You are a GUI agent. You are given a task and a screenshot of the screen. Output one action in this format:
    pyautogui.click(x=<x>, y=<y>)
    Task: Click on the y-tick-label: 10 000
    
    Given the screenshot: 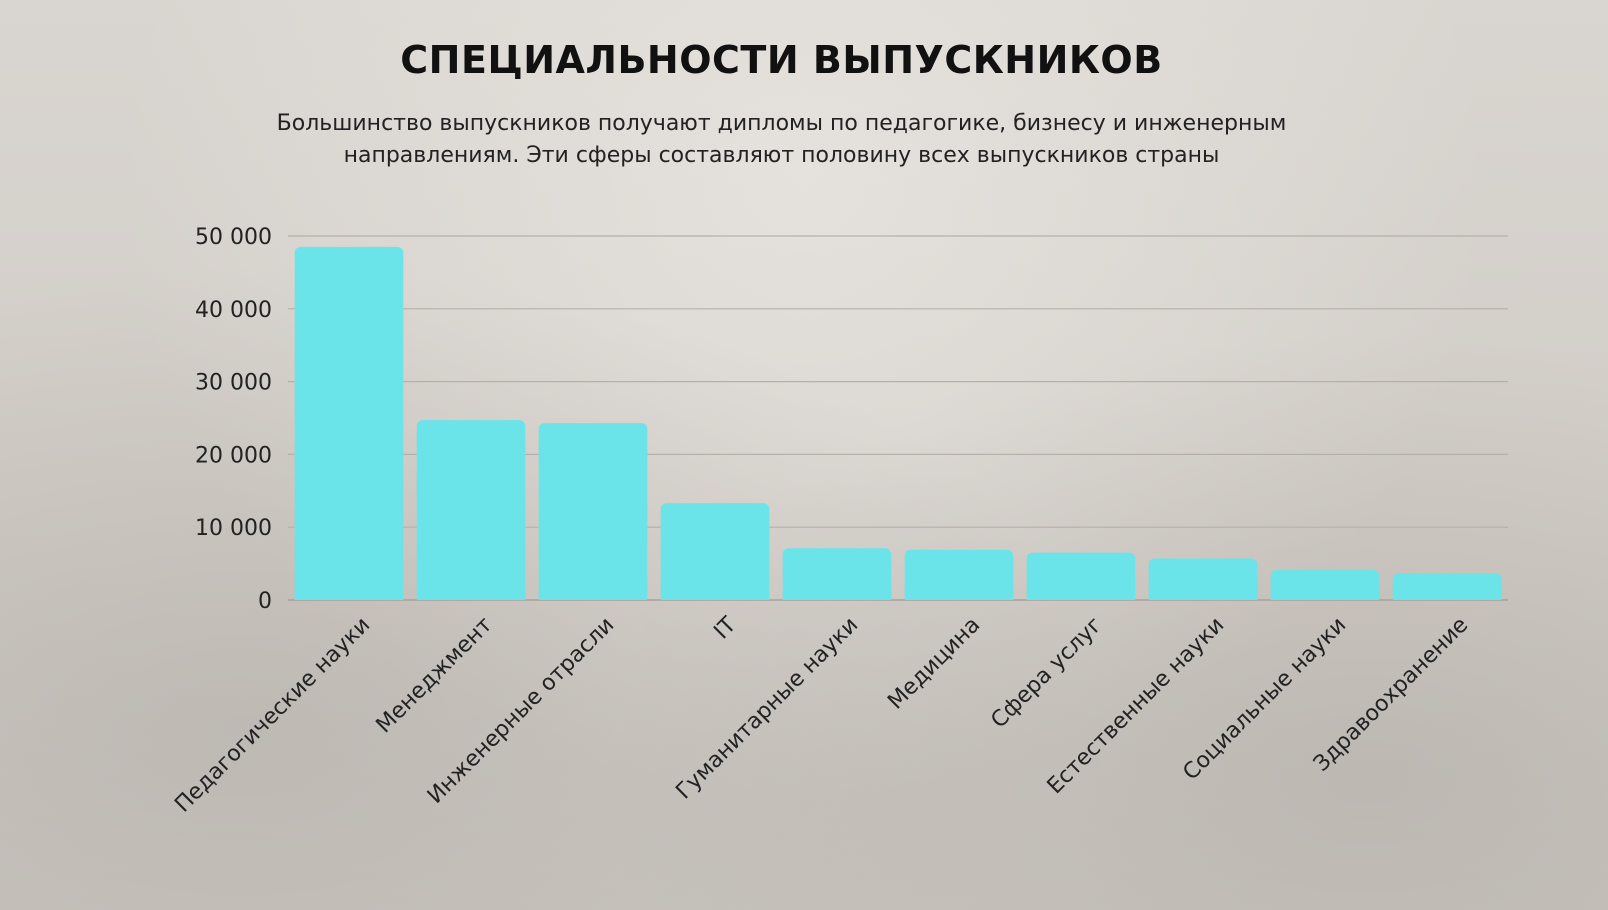 What is the action you would take?
    pyautogui.click(x=233, y=528)
    